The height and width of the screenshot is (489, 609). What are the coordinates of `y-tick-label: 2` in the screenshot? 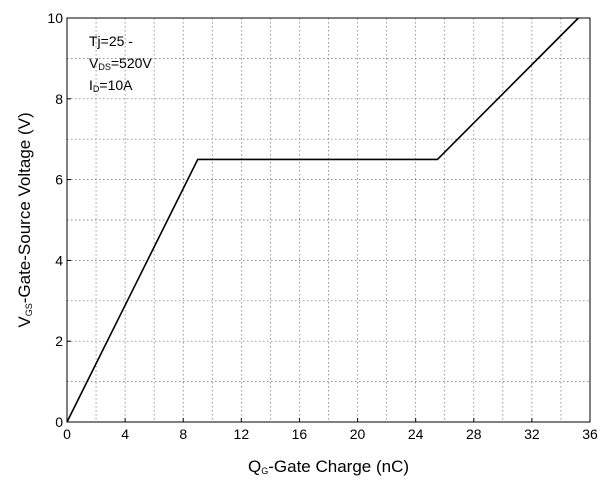 It's located at (59, 341).